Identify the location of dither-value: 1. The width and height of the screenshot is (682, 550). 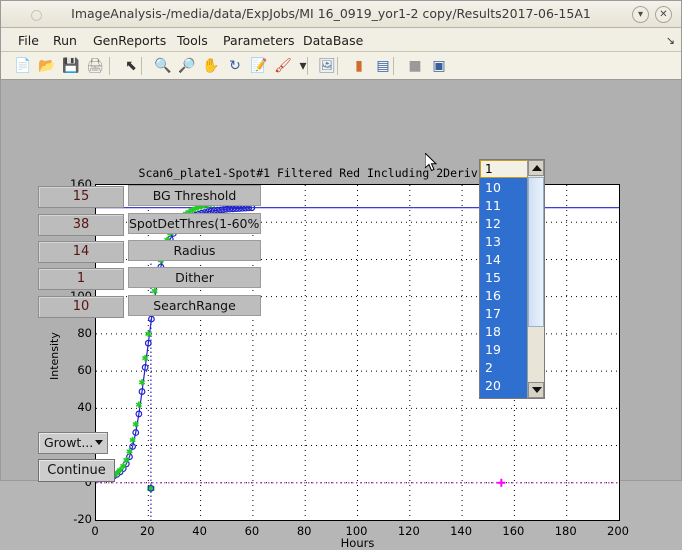
(81, 279).